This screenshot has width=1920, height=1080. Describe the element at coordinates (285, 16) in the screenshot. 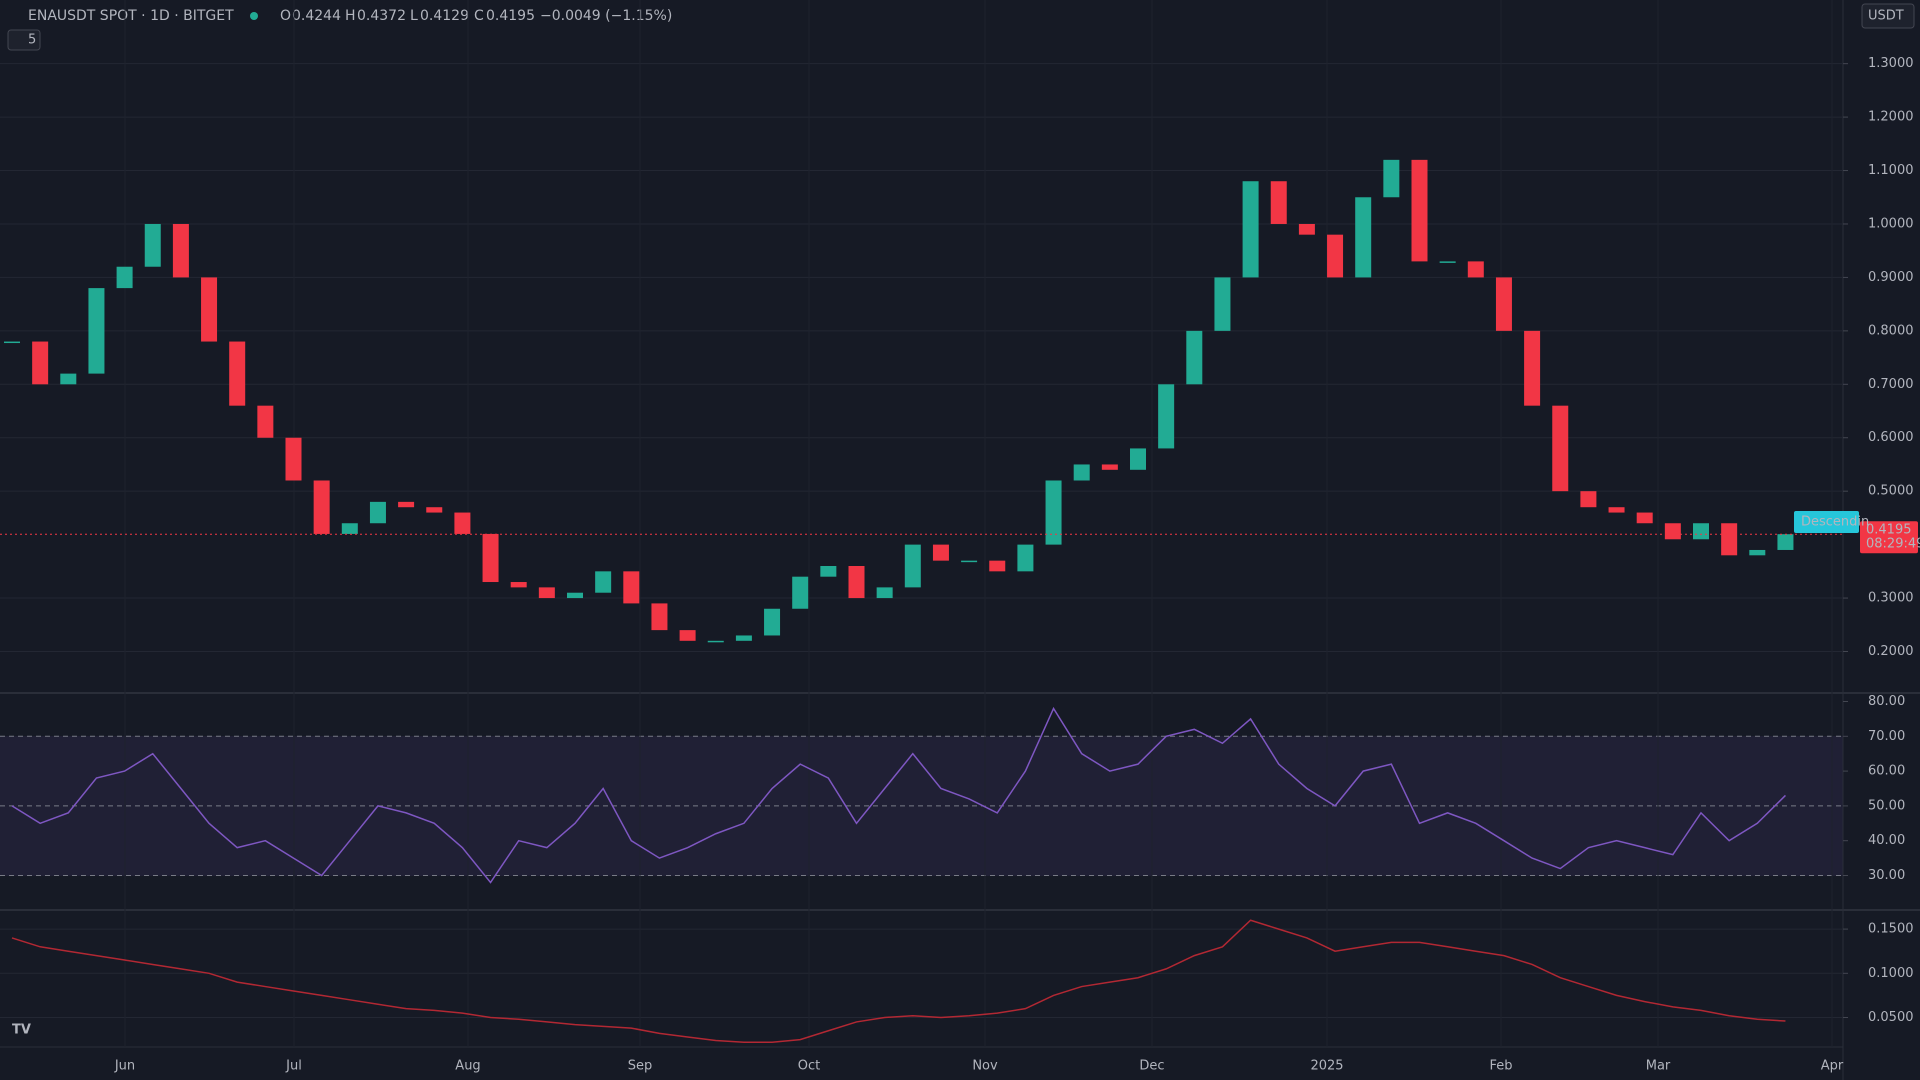

I see `open-label: O` at that location.